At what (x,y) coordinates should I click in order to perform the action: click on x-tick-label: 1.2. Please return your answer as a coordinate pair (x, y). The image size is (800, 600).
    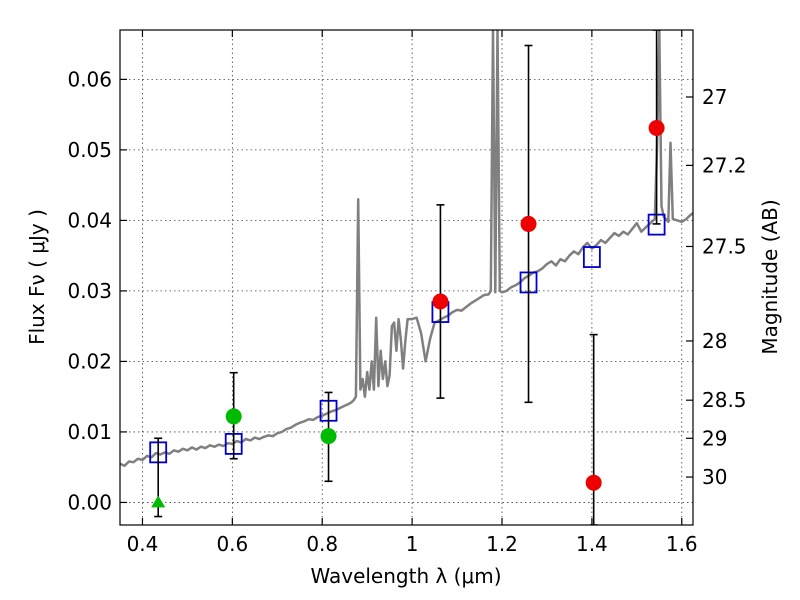
    Looking at the image, I should click on (502, 544).